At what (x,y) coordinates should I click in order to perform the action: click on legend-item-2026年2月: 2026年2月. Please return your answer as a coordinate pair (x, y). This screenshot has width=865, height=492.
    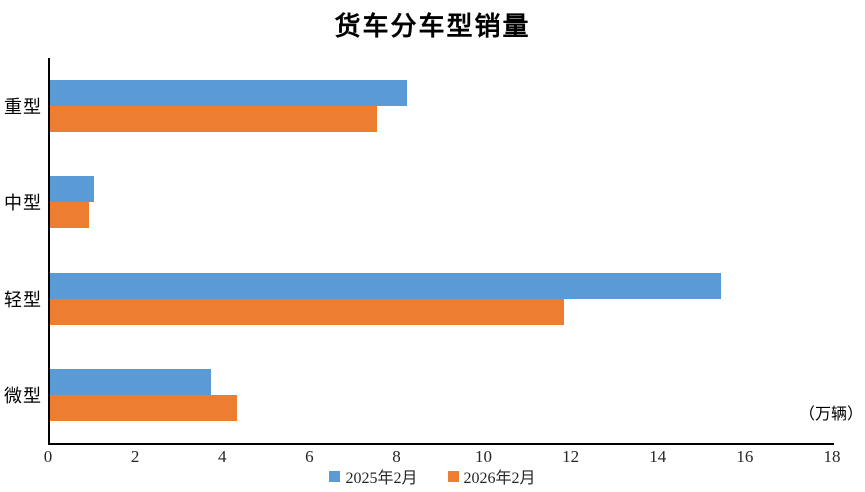
    Looking at the image, I should click on (491, 476).